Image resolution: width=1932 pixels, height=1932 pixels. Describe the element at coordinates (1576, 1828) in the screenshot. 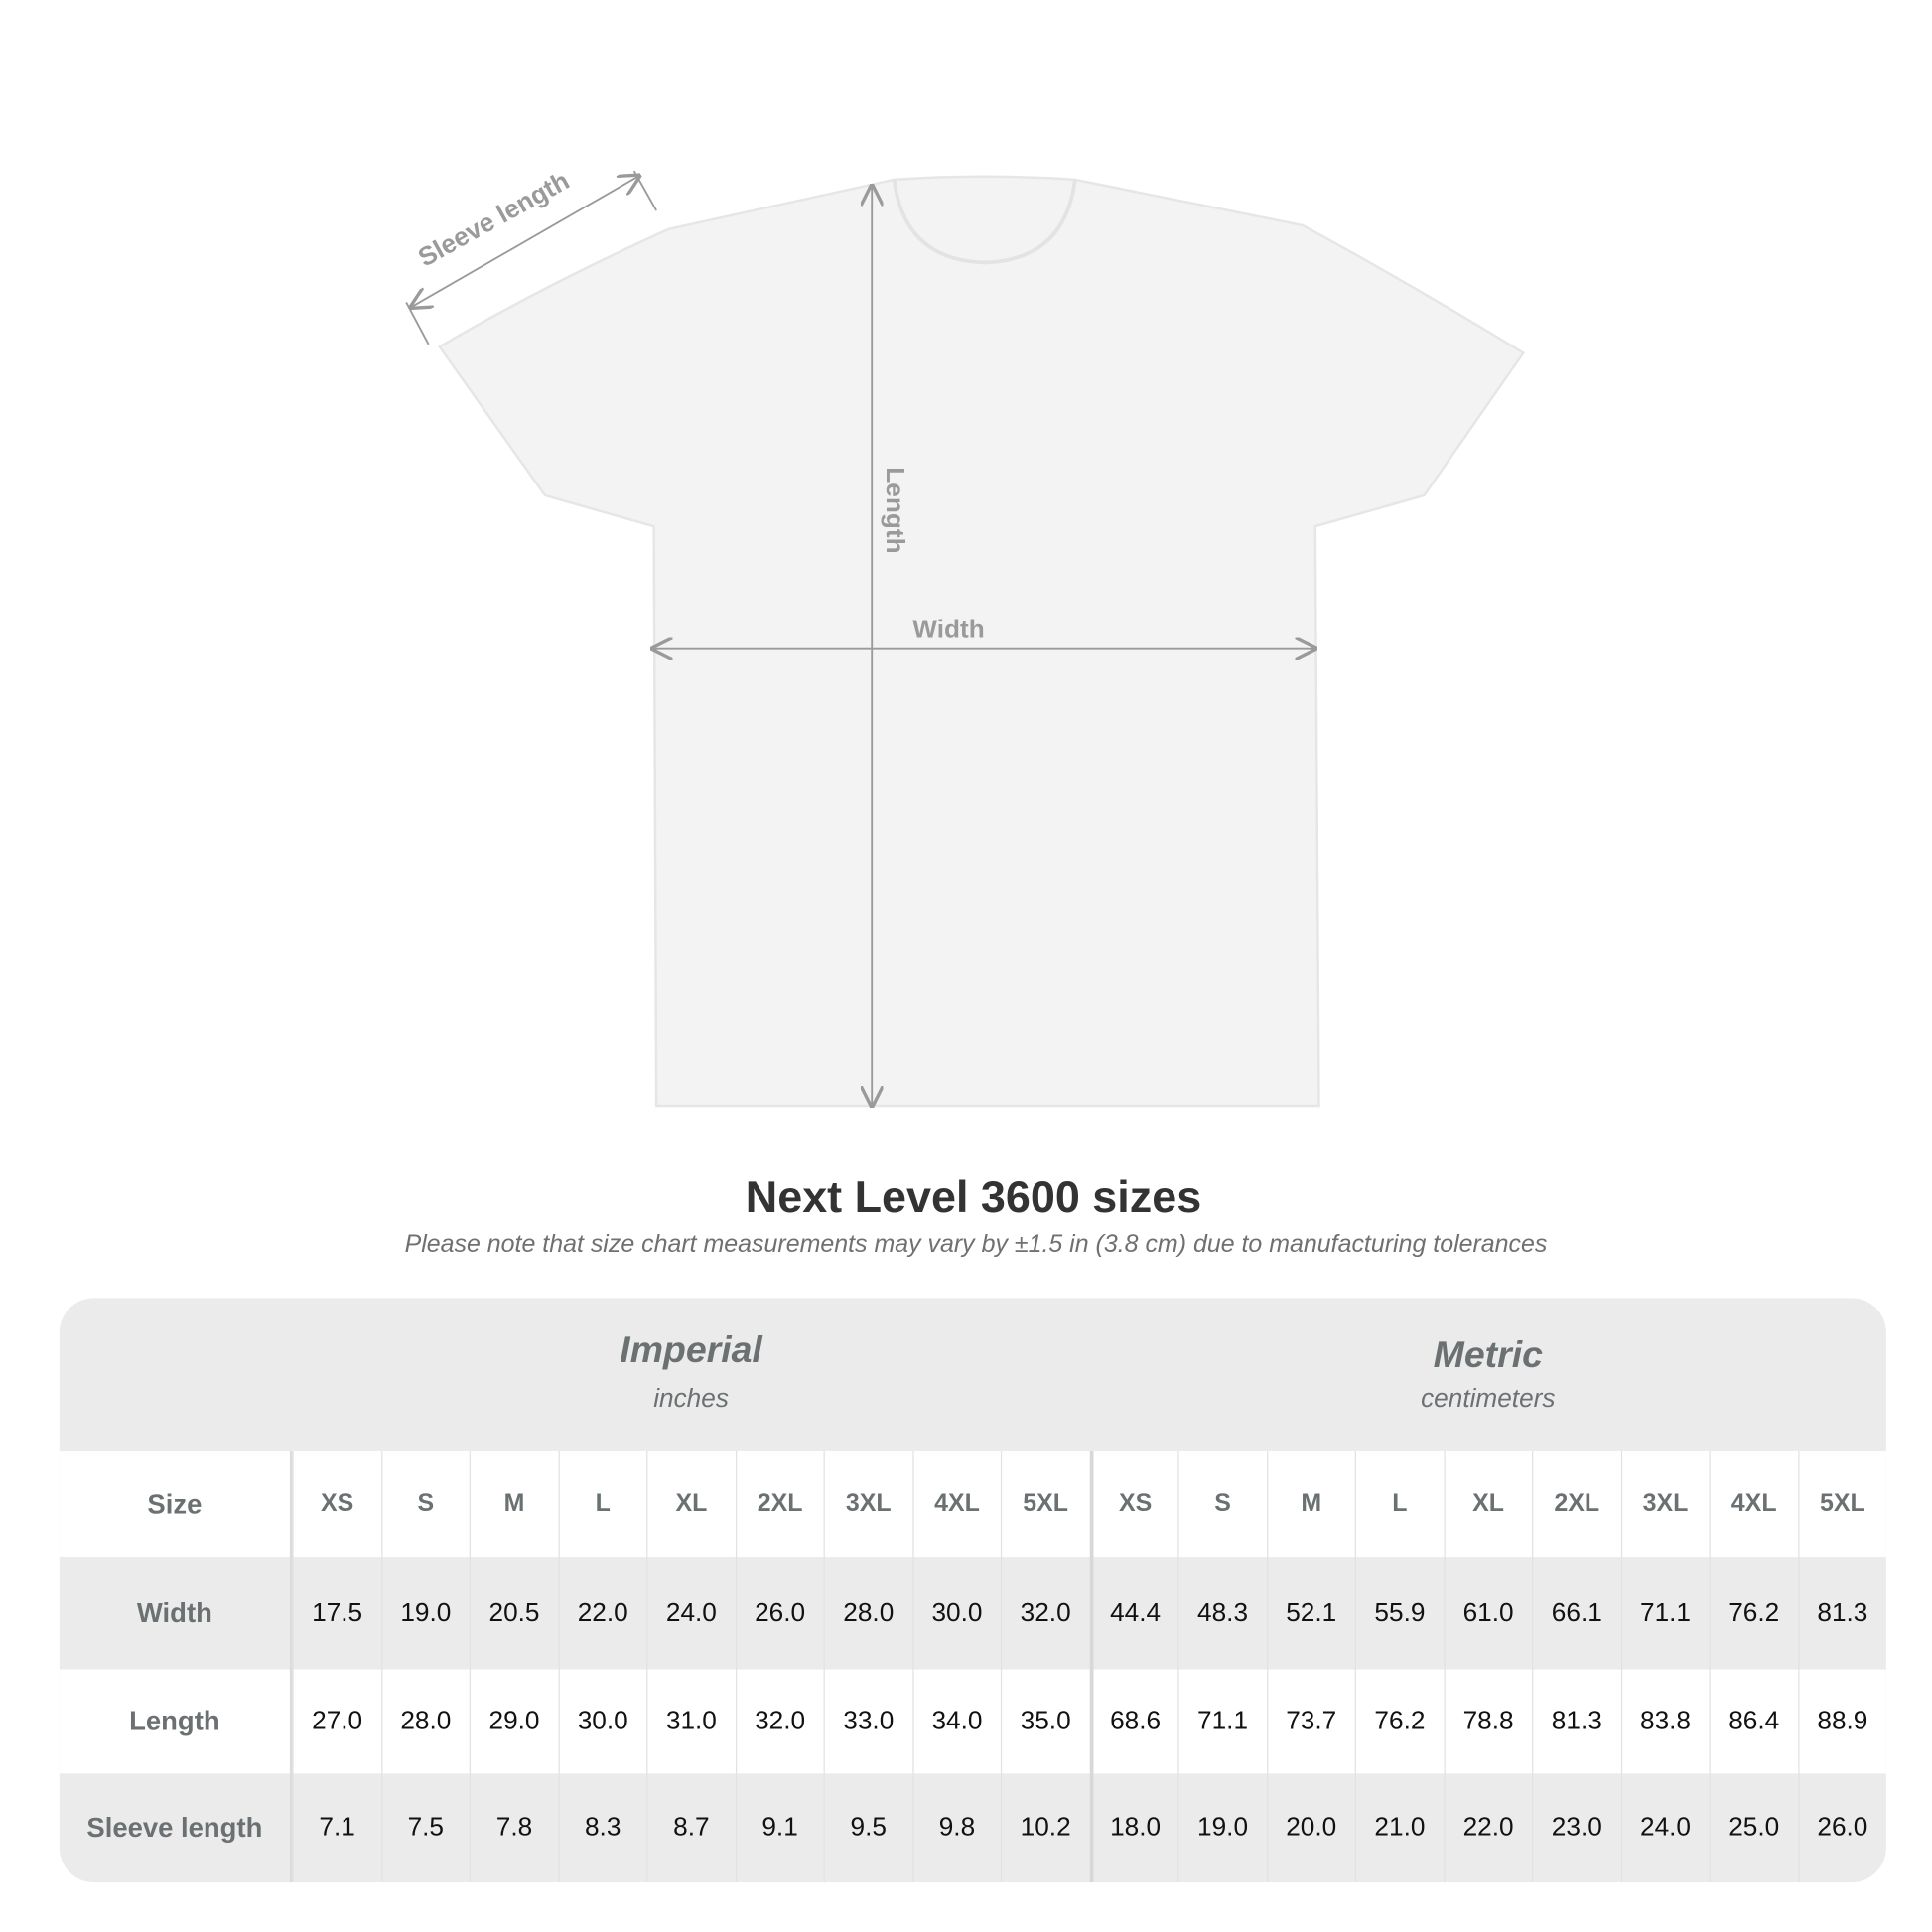

I see `value-cell-metric: 23.0` at that location.